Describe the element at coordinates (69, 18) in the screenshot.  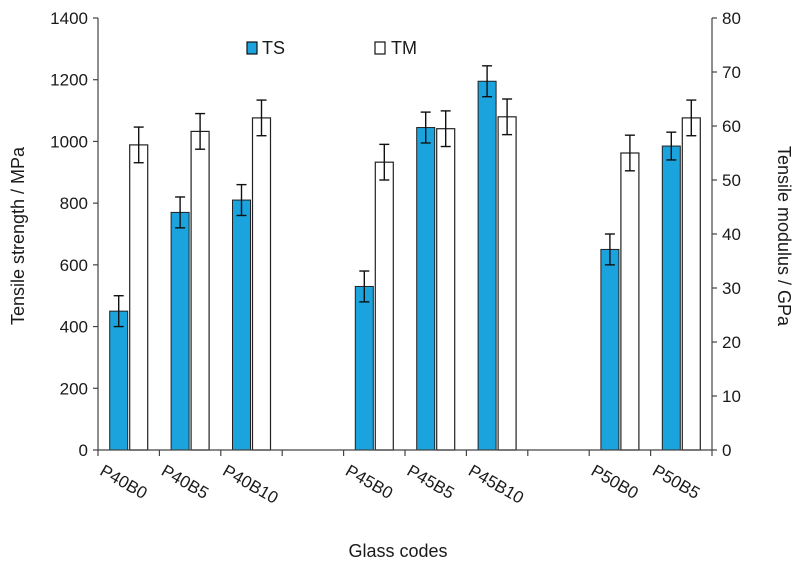
I see `y-left-tick-label: 1400` at that location.